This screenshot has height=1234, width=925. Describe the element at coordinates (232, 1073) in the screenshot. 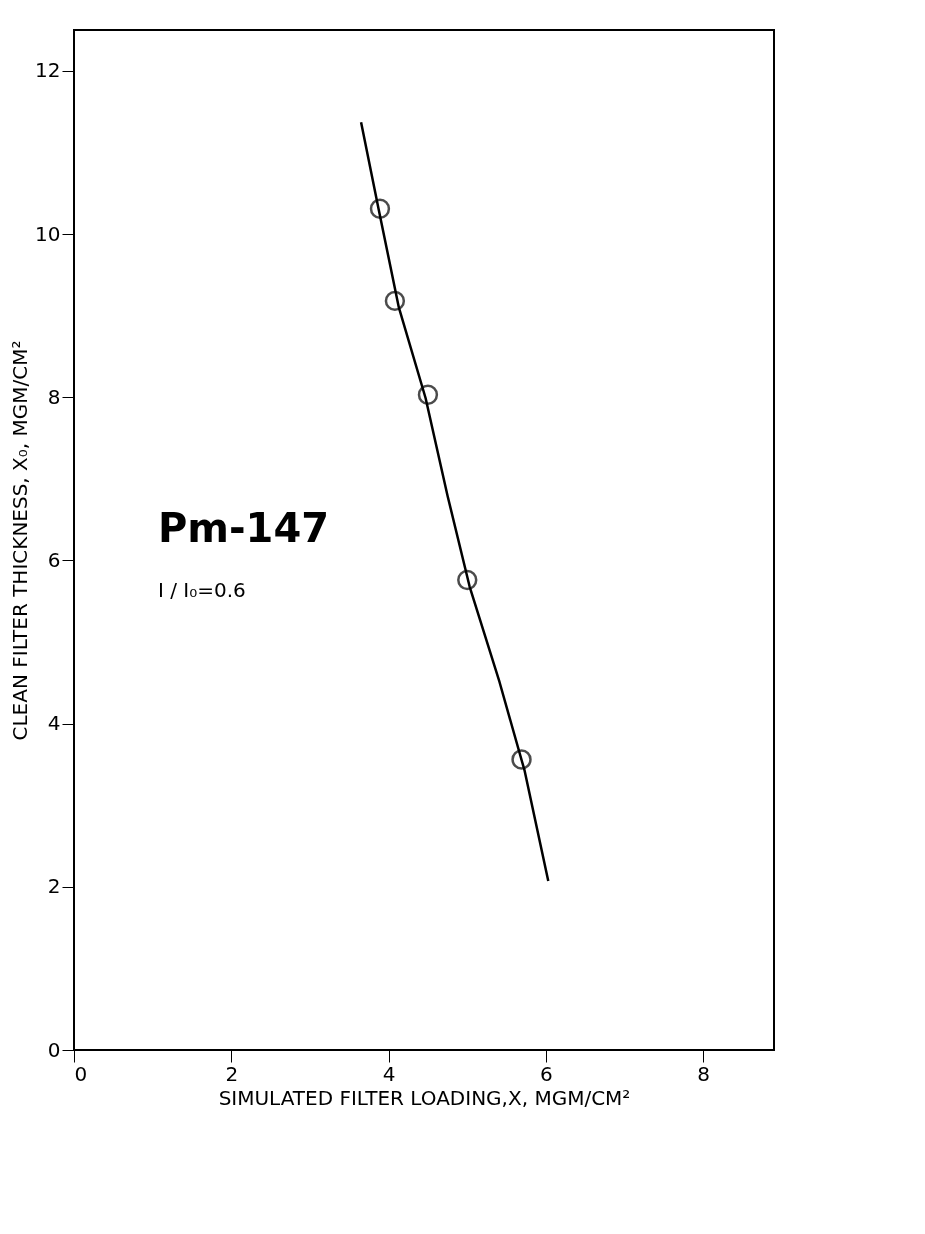

I see `x-tick-label: 2` at that location.